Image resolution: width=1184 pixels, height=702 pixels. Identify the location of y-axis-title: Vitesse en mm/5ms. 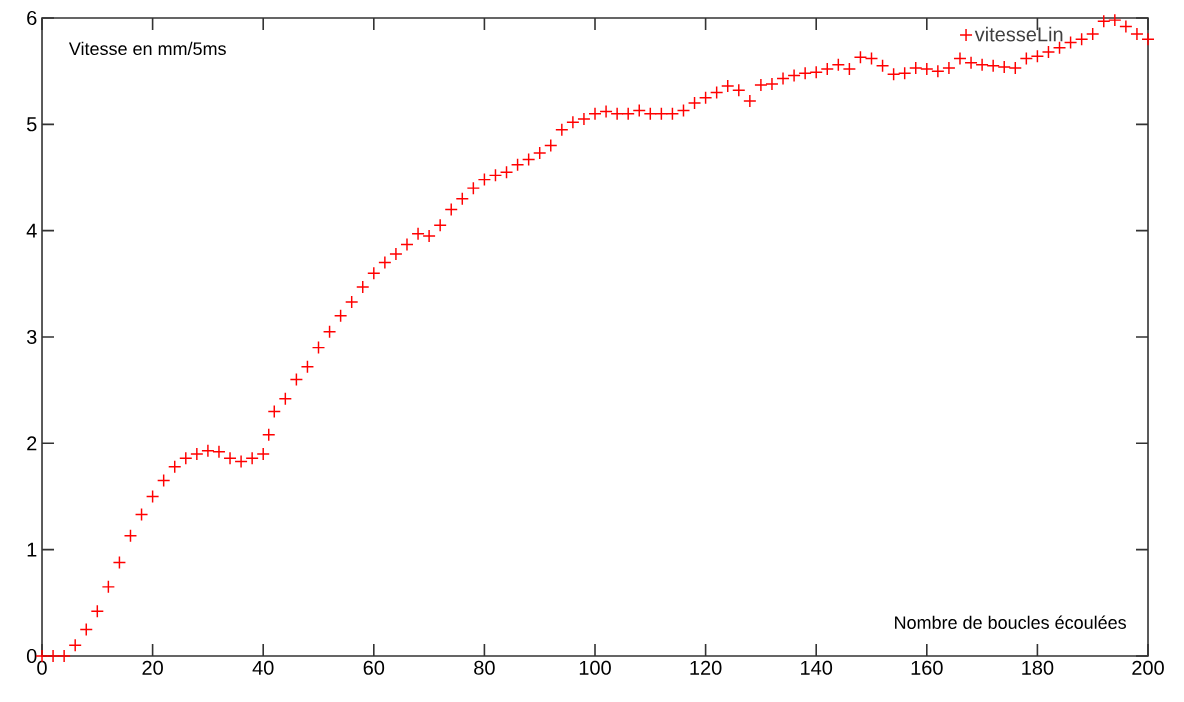
(147, 48).